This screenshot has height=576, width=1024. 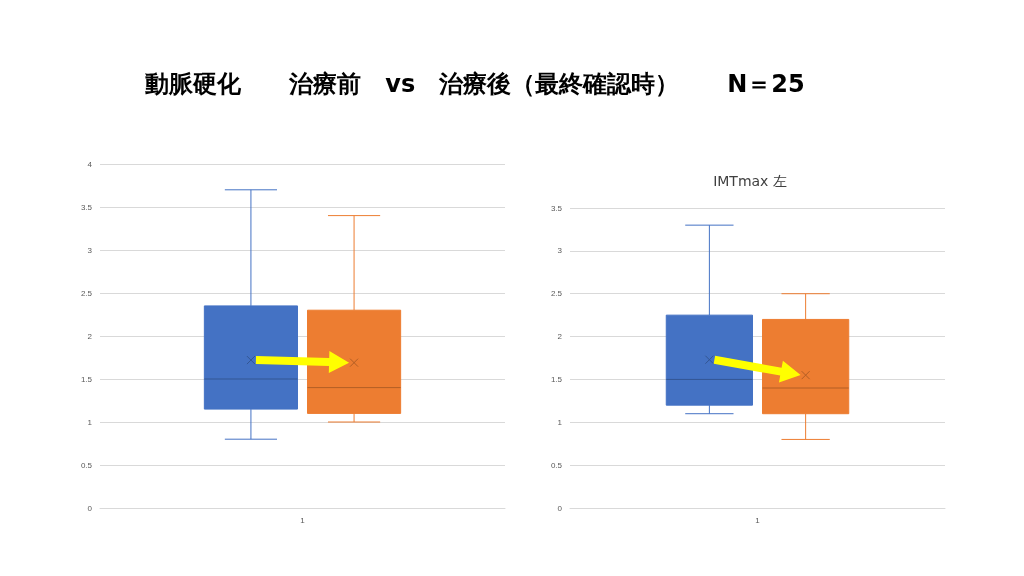 What do you see at coordinates (90, 164) in the screenshot?
I see `y-tick-label: 4` at bounding box center [90, 164].